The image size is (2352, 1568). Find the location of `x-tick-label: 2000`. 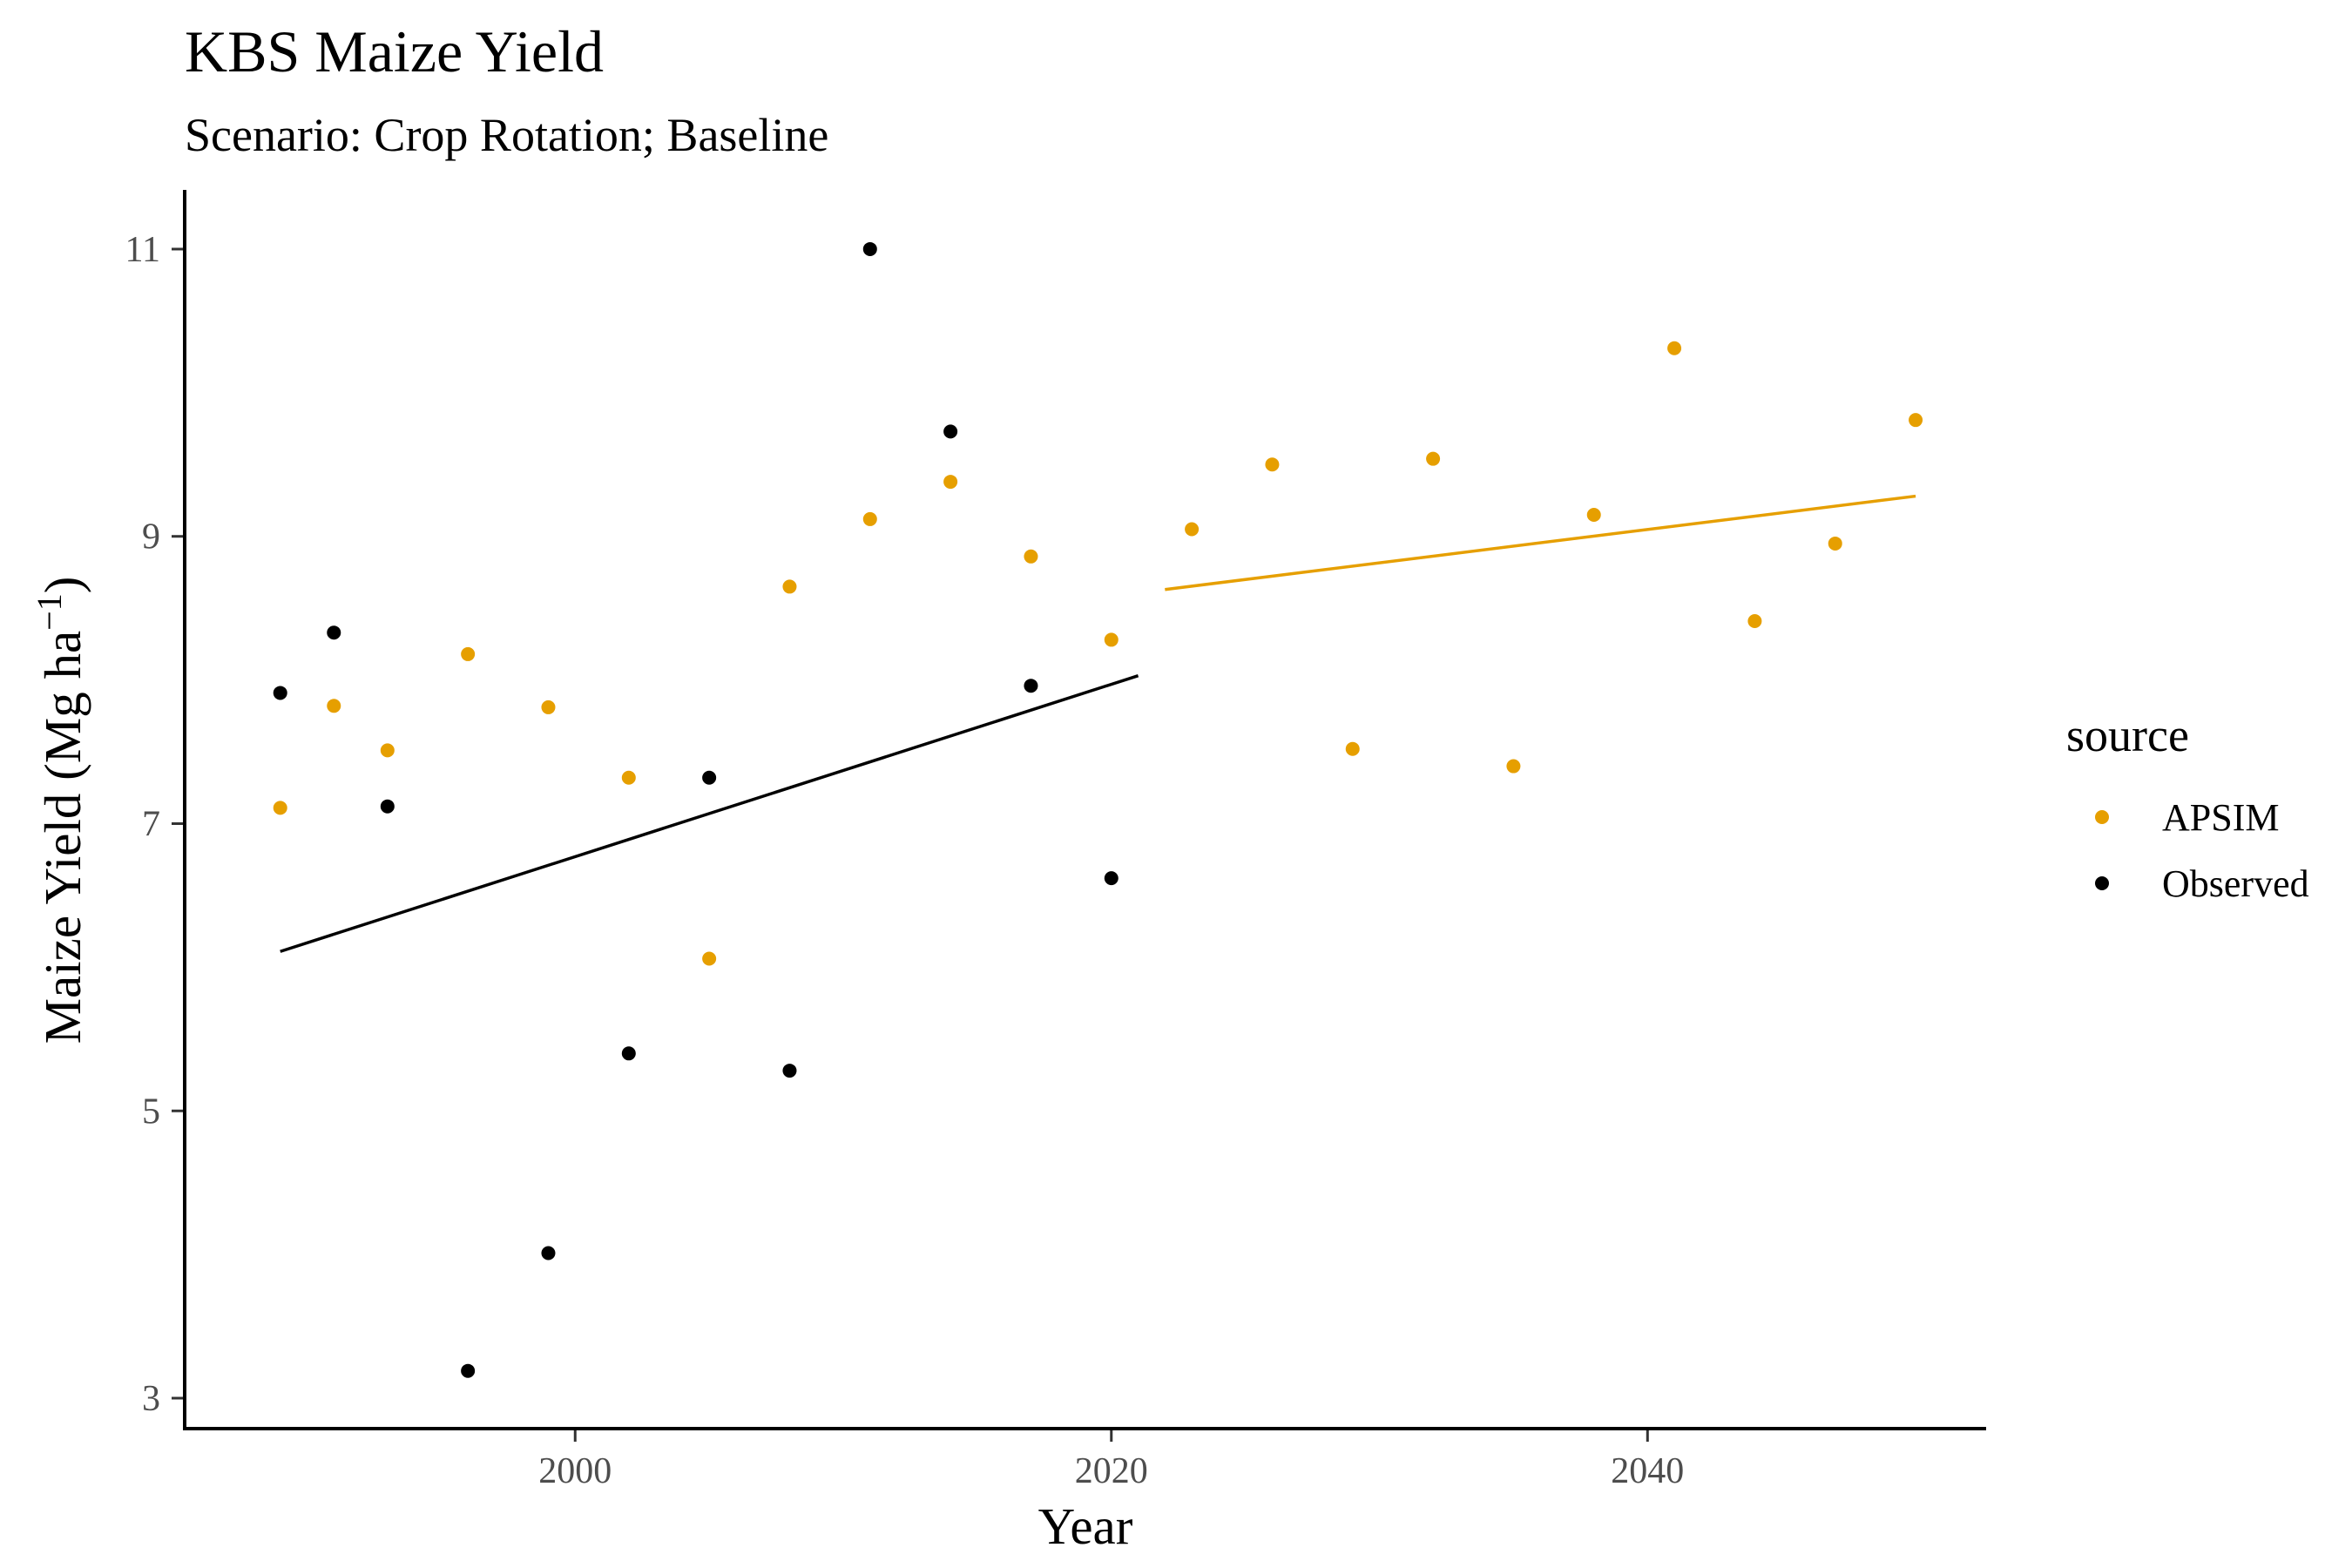

x-tick-label: 2000 is located at coordinates (575, 1471).